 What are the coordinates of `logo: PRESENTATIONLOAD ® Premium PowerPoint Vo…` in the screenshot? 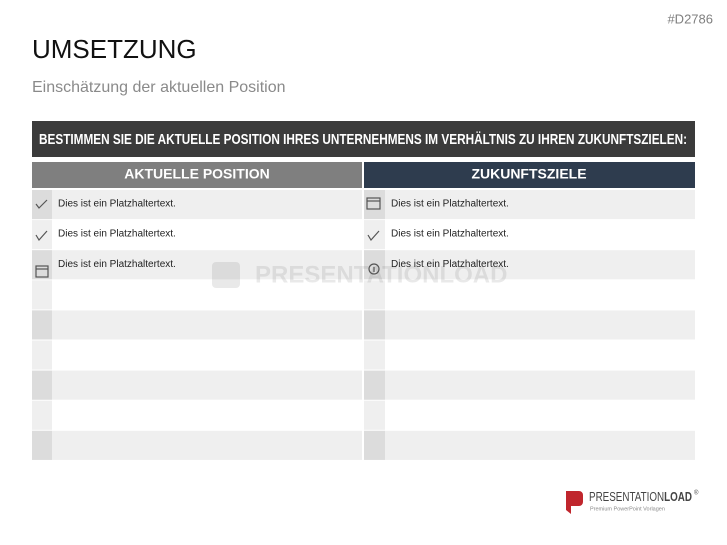 It's located at (632, 501).